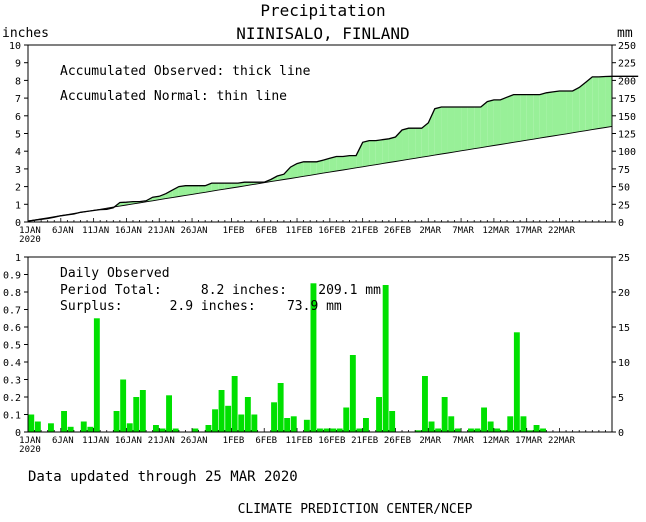  I want to click on y-tick-label-right: 200, so click(627, 81).